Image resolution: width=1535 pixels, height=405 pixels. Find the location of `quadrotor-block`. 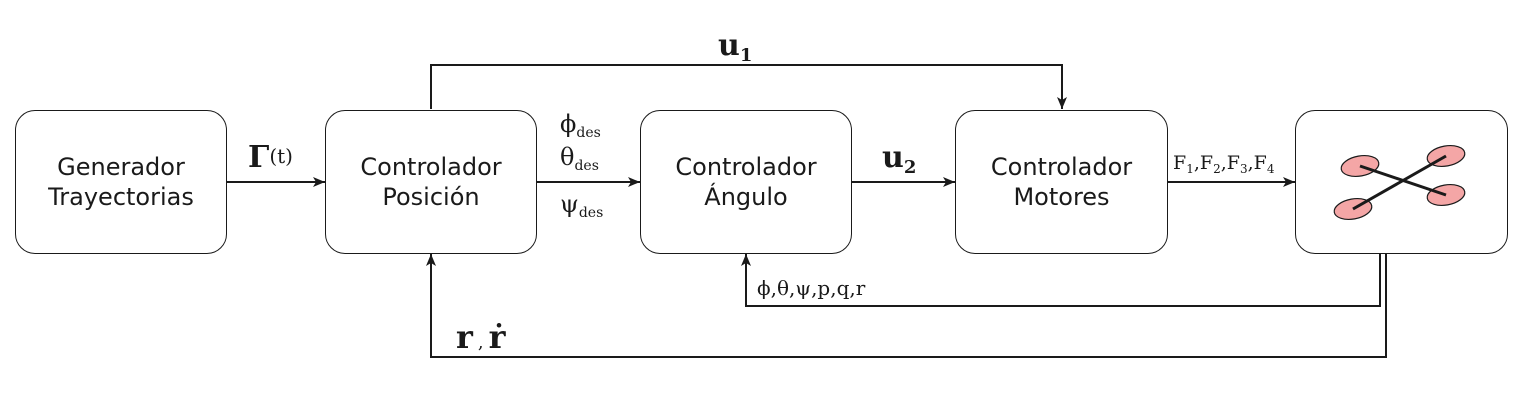

quadrotor-block is located at coordinates (1401, 182).